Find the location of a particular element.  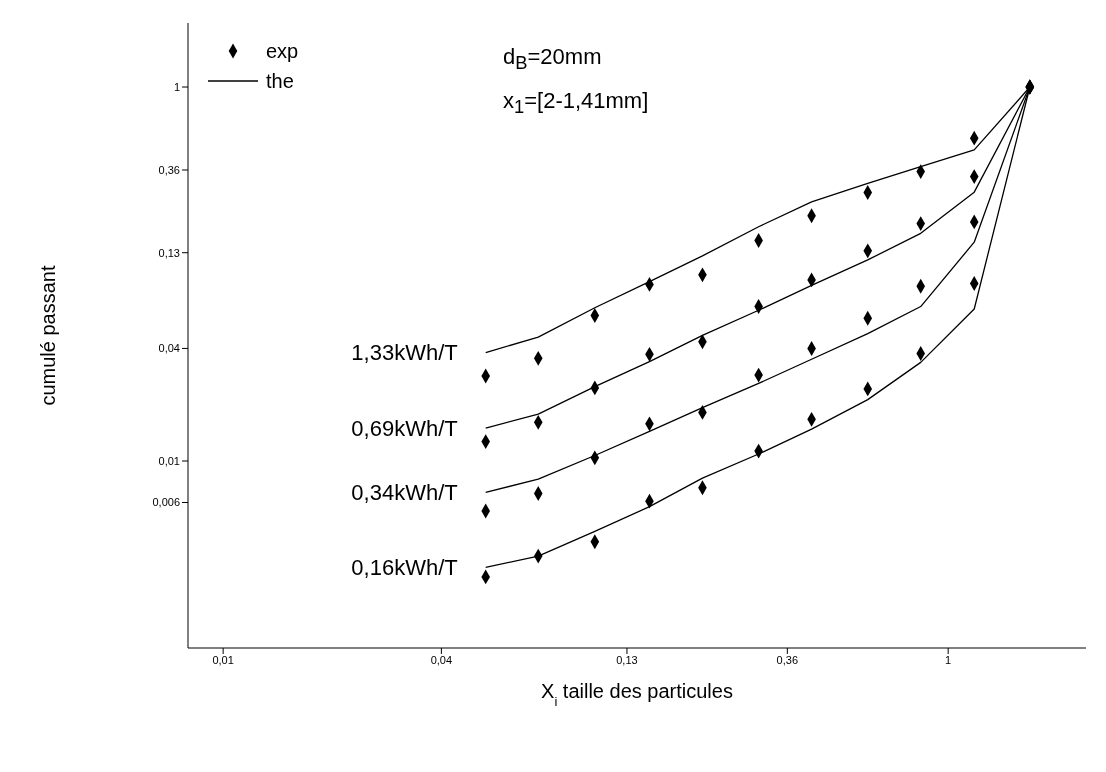

y-tick-label: 0,36 is located at coordinates (169, 169).